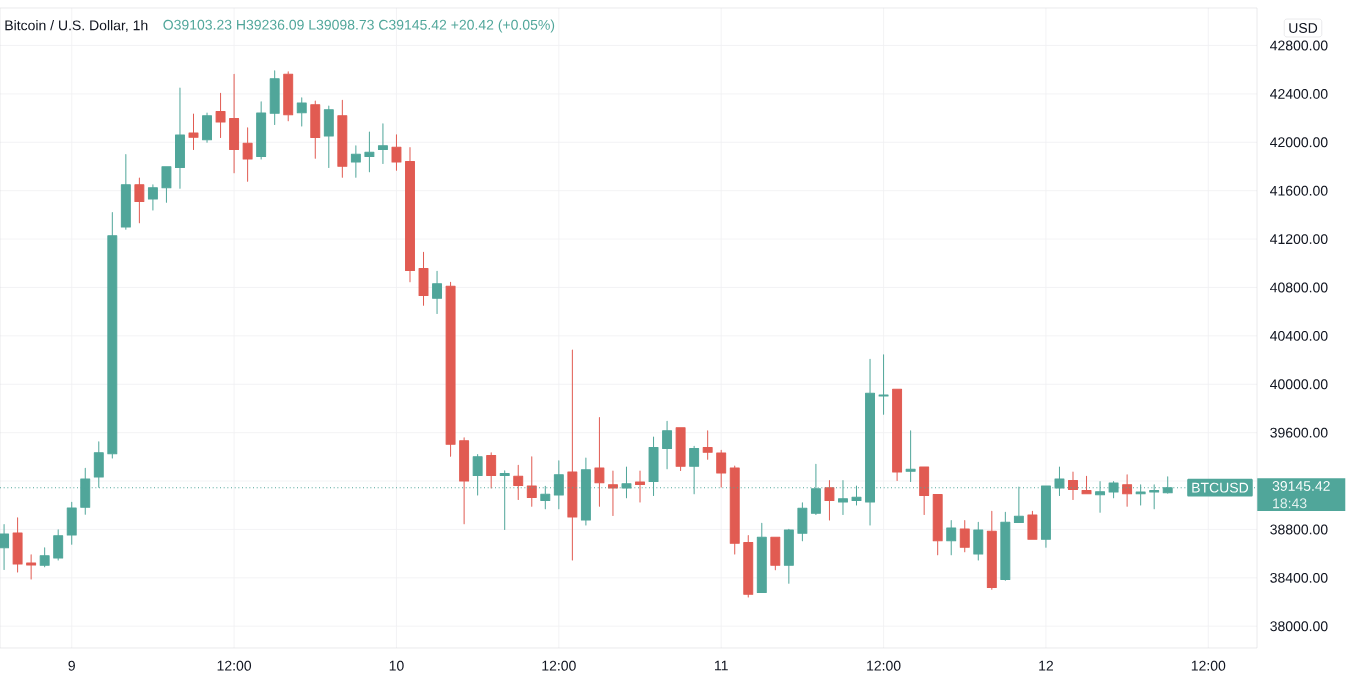 The height and width of the screenshot is (694, 1358). What do you see at coordinates (1299, 384) in the screenshot?
I see `y-tick-label: 40000.00` at bounding box center [1299, 384].